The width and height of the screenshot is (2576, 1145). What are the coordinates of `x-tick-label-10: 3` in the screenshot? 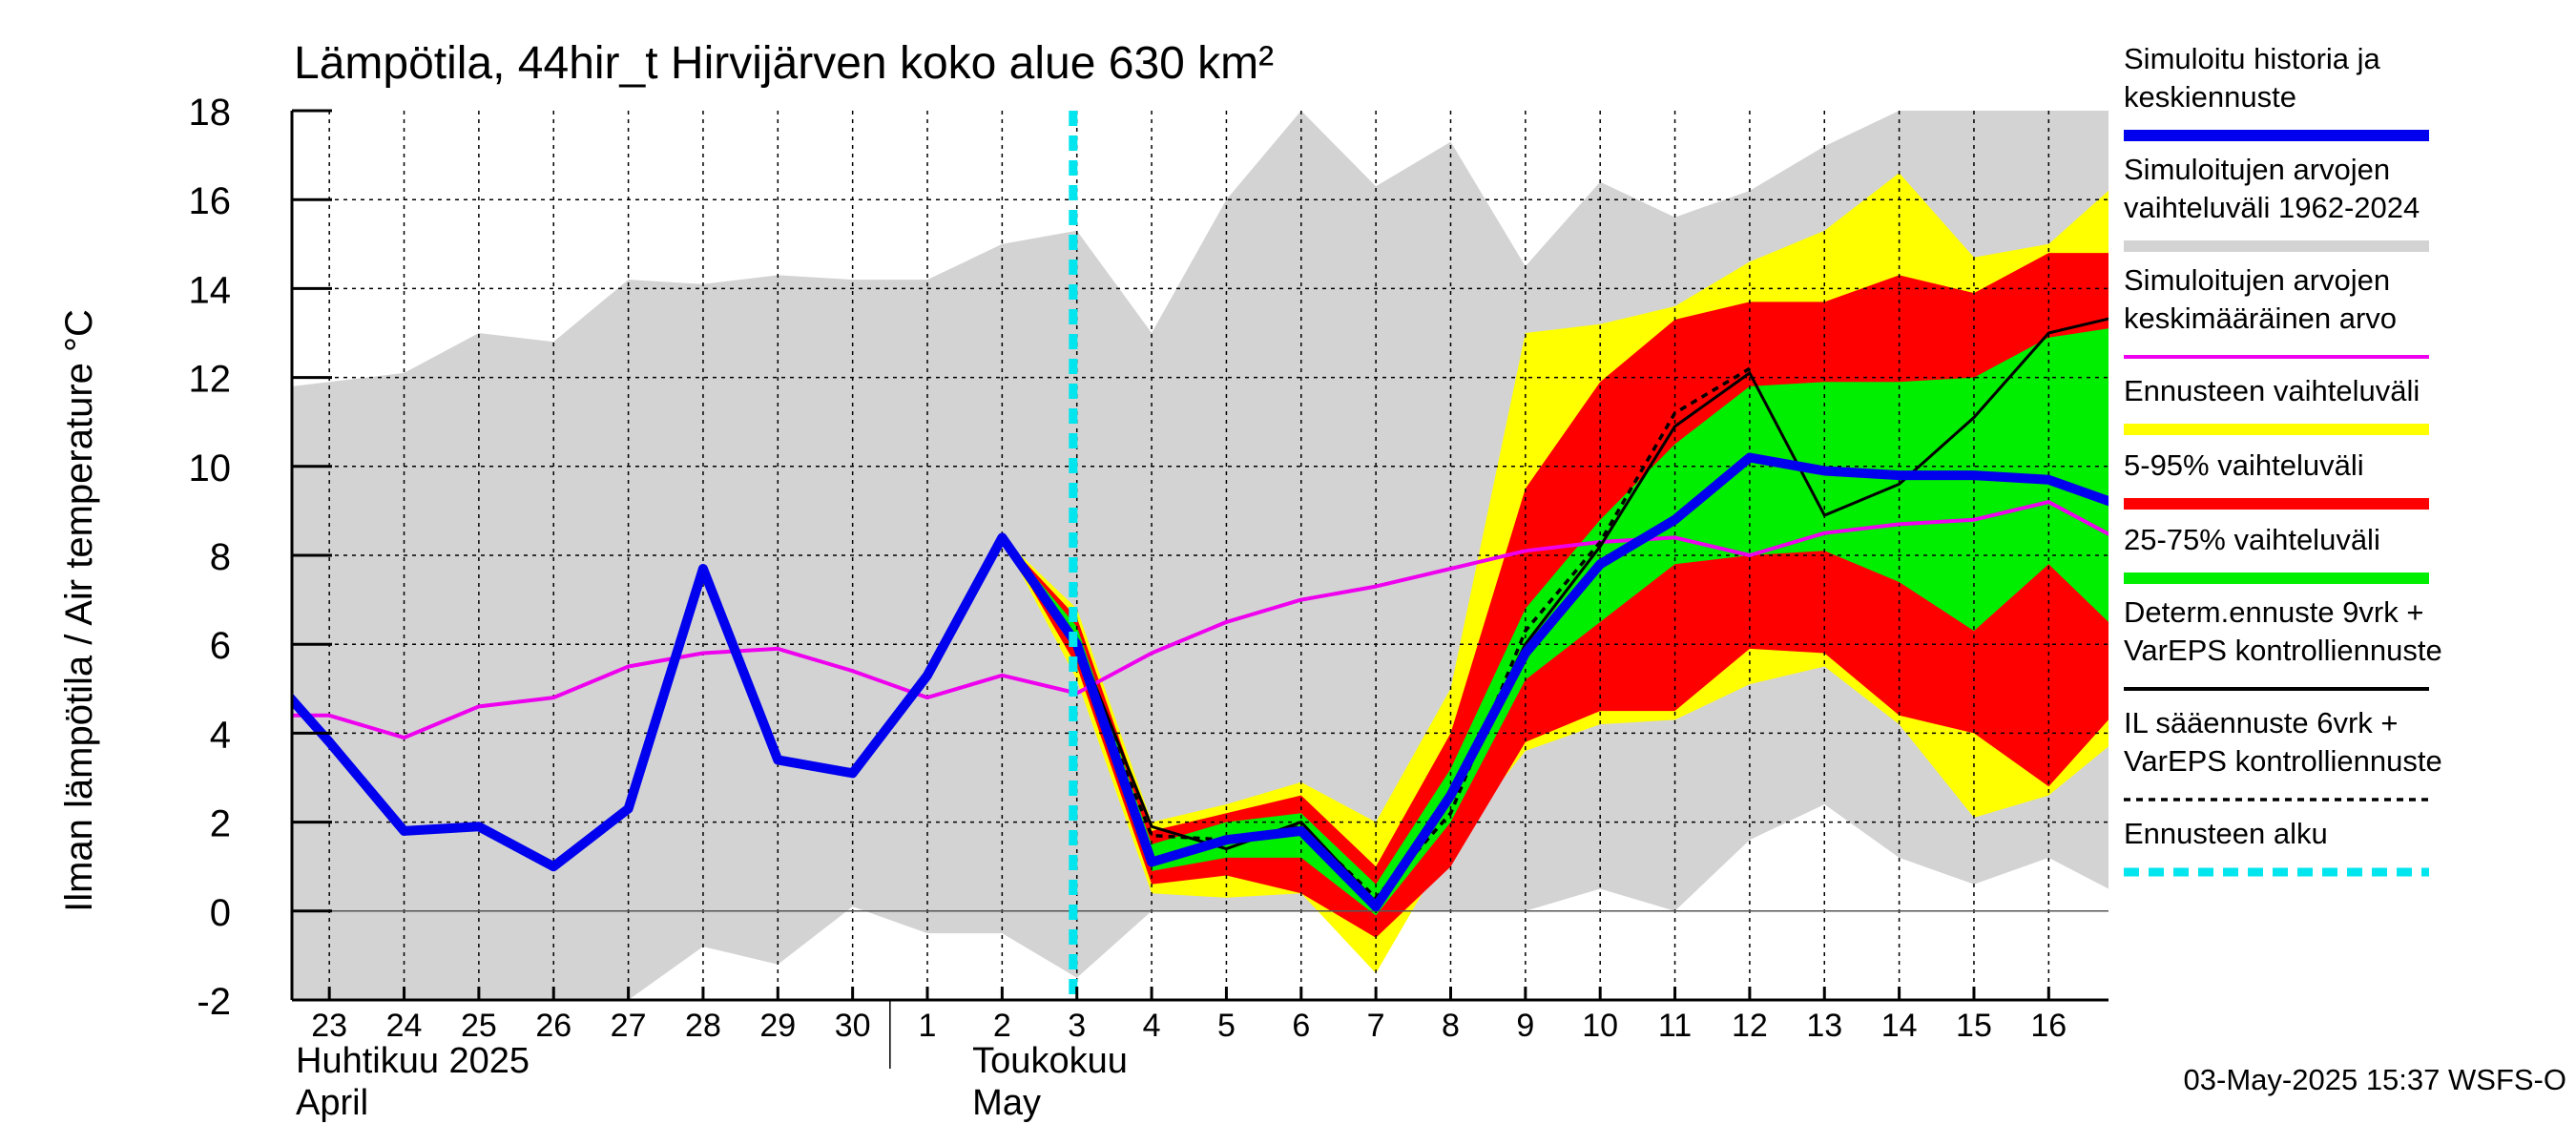 It's located at (1077, 1026).